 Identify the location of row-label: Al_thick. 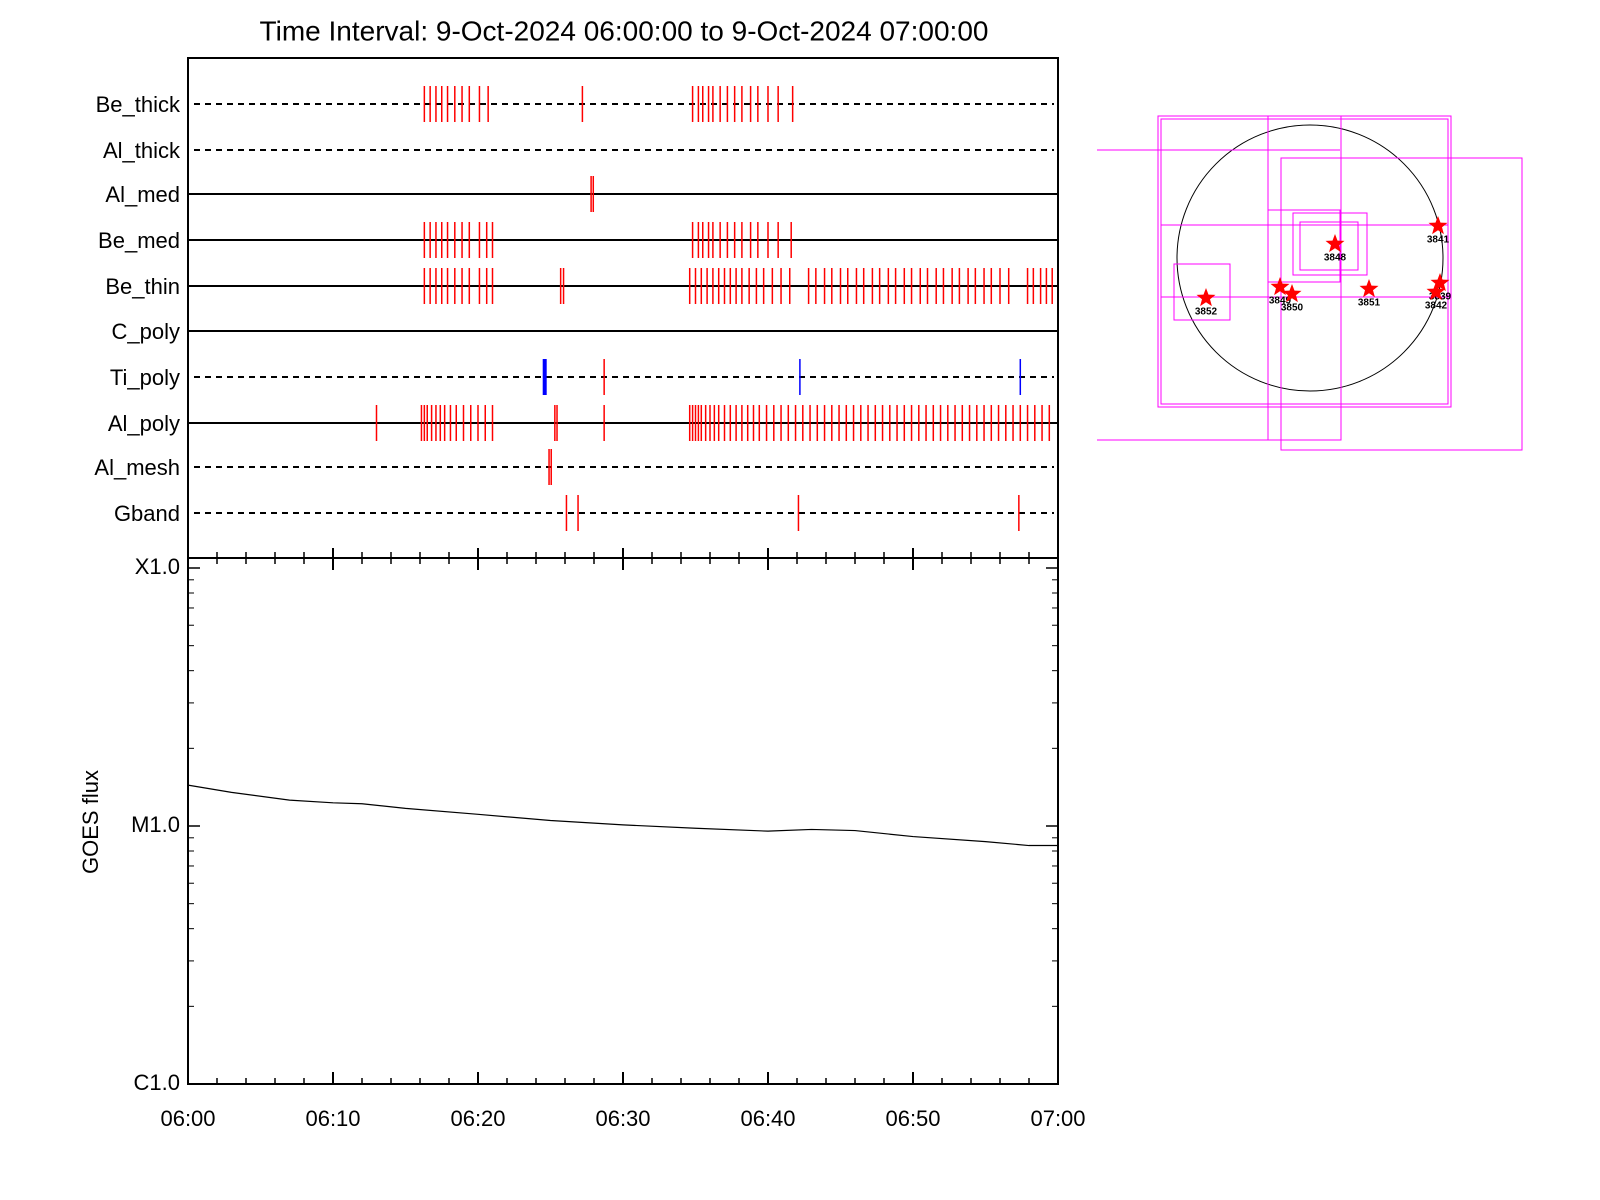
(142, 150).